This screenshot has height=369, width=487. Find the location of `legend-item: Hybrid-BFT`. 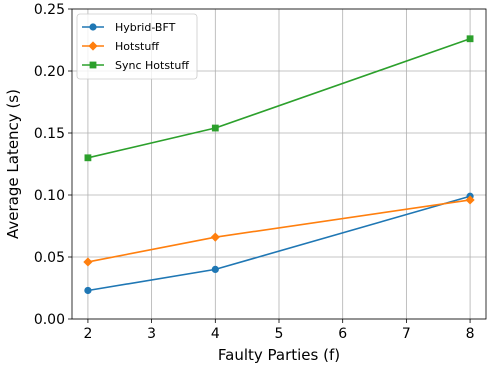

legend-item: Hybrid-BFT is located at coordinates (129, 27).